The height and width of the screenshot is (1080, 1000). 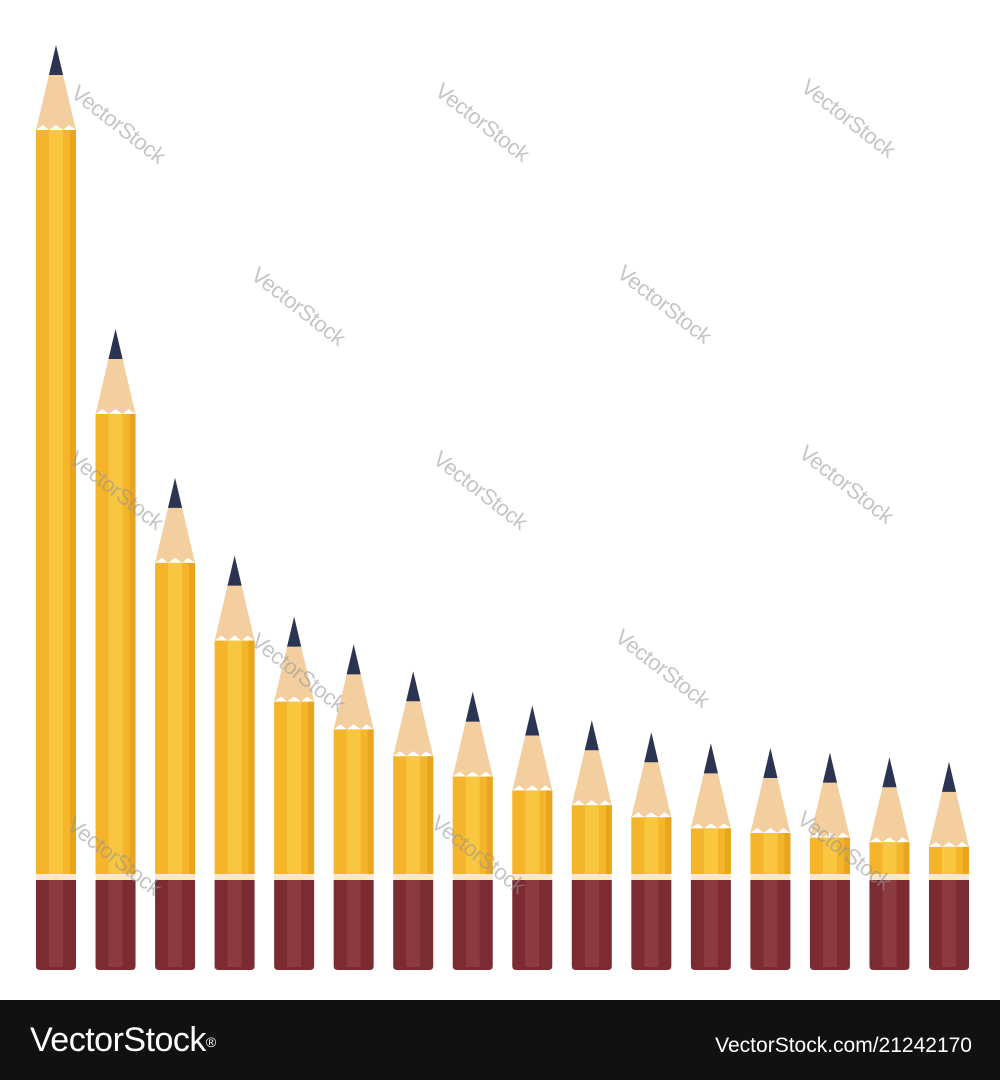 What do you see at coordinates (500, 1040) in the screenshot?
I see `footer-bar: VectorStock® VectorStock.com/21242170` at bounding box center [500, 1040].